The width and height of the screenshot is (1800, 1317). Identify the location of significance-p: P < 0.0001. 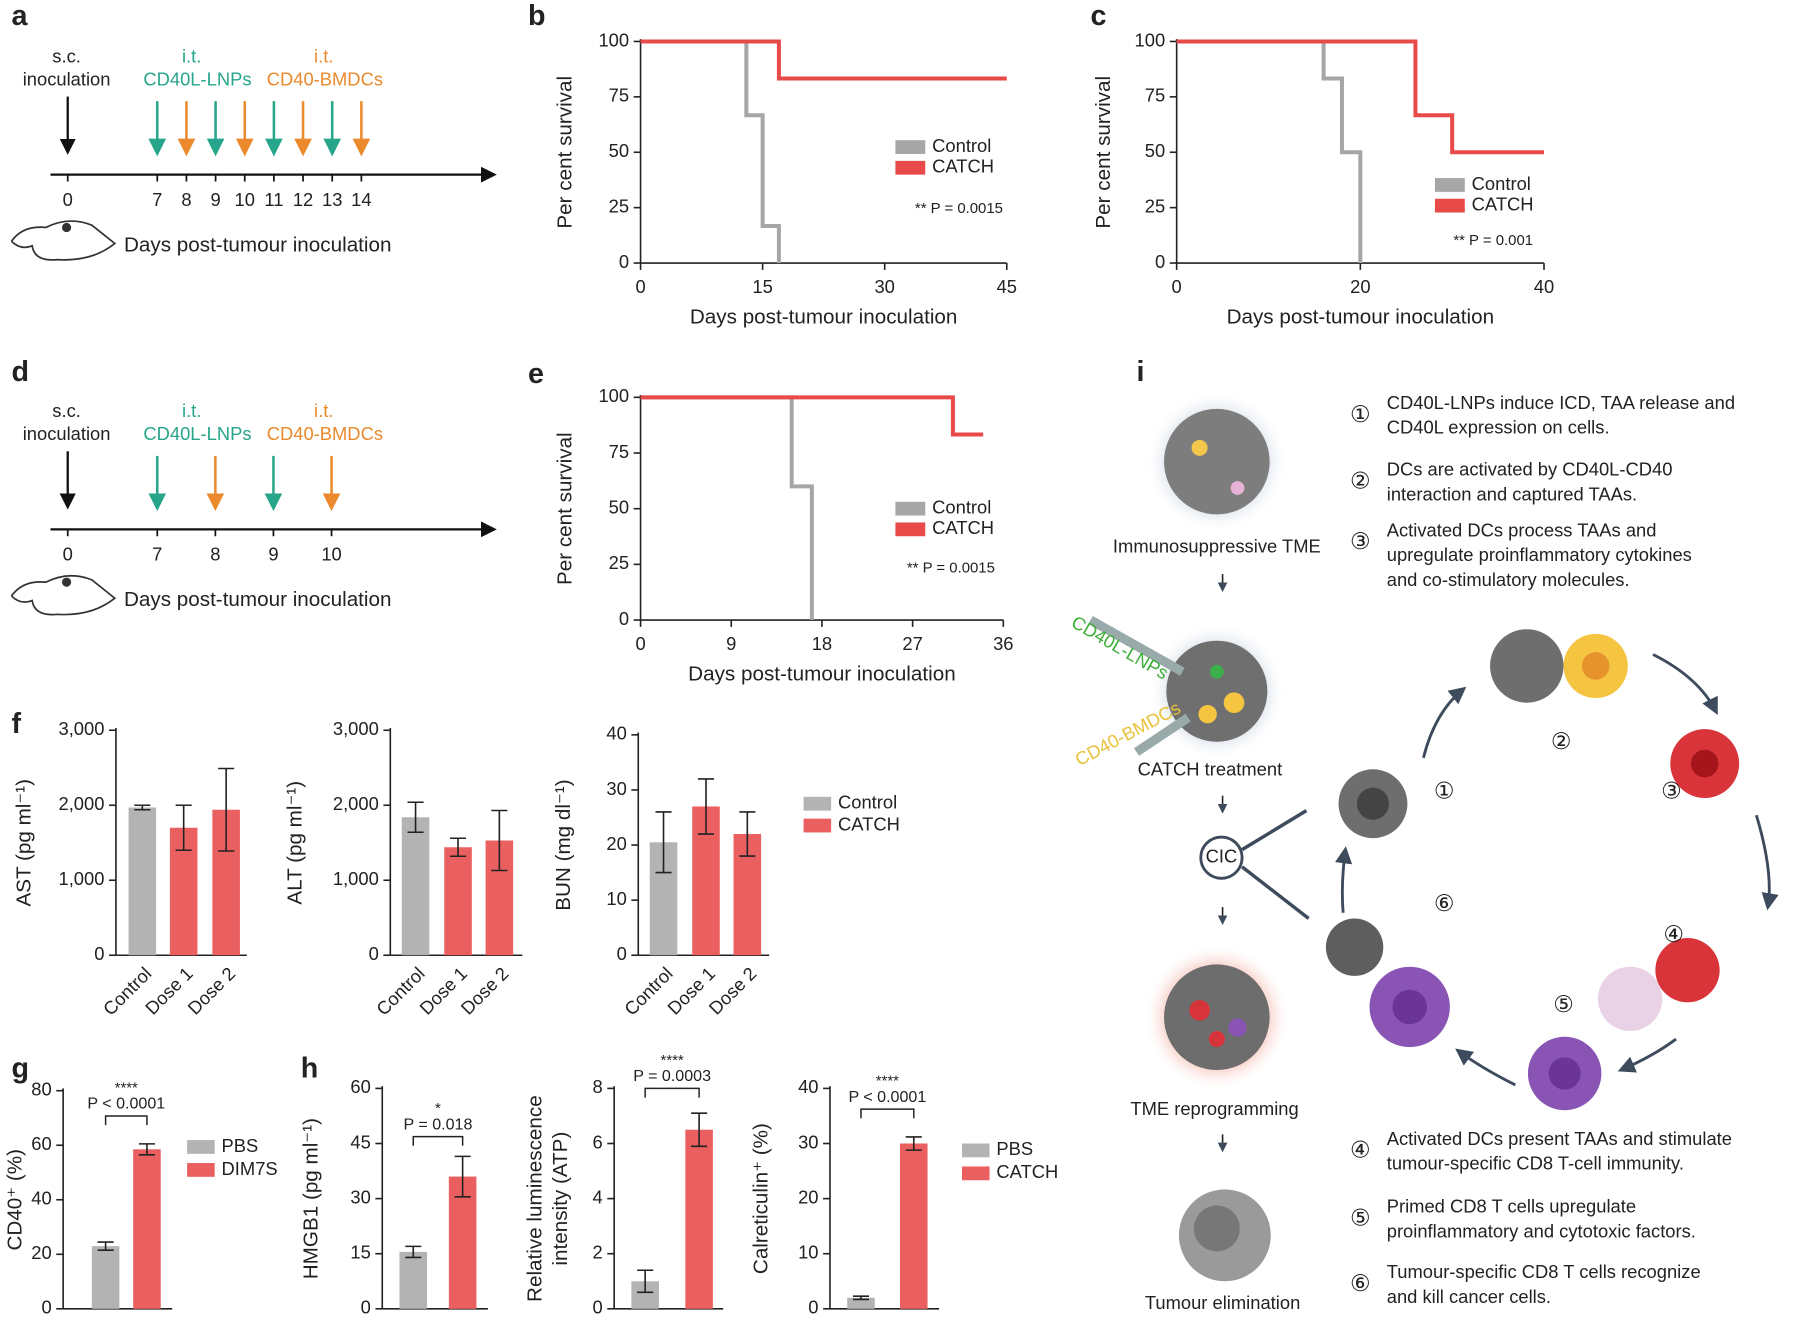
(887, 1097).